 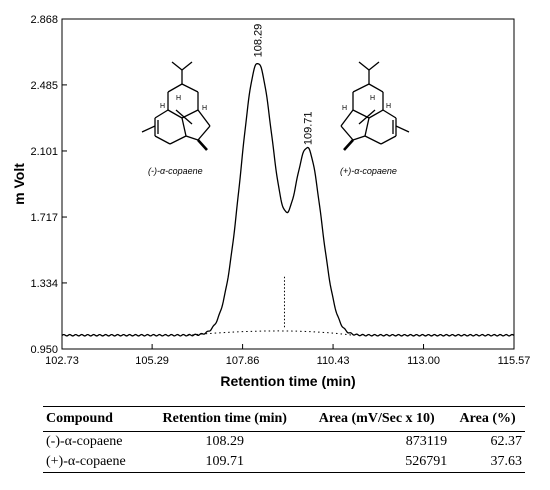 I want to click on y-tick-label: 2.101, so click(x=44, y=152).